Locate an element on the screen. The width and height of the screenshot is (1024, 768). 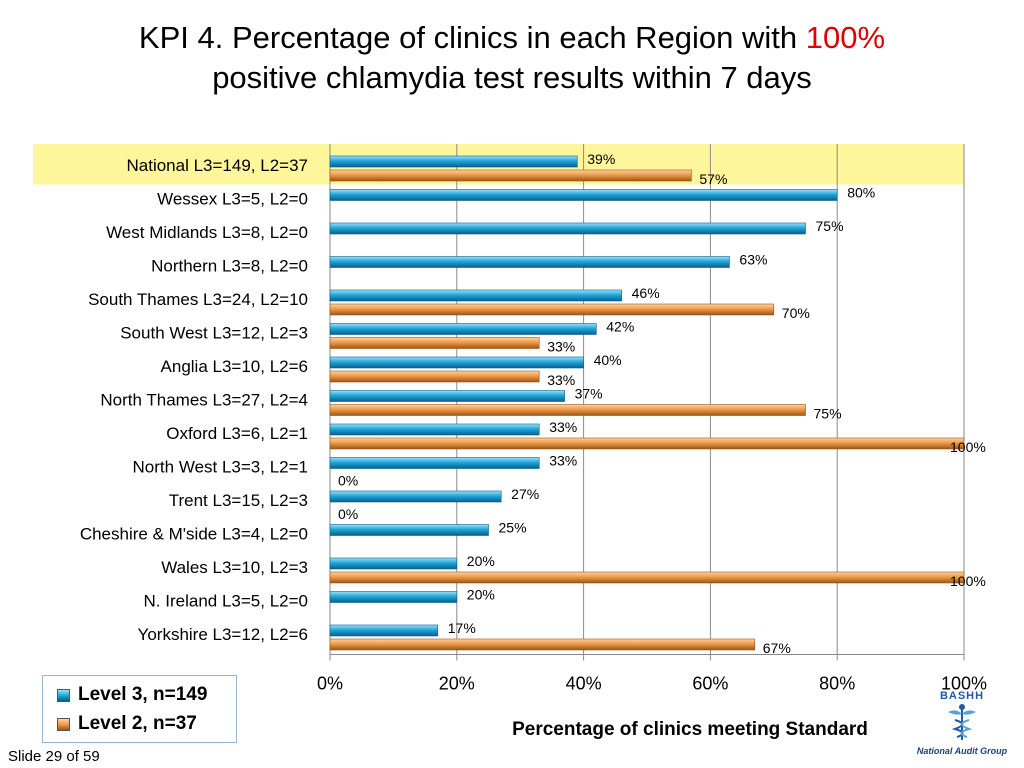
category-label: Wessex L3=5, L2=0 is located at coordinates (232, 199).